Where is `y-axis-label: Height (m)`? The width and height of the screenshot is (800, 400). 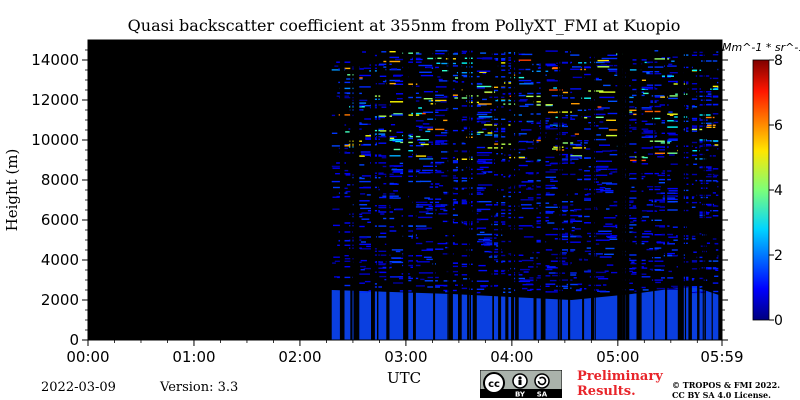 y-axis-label: Height (m) is located at coordinates (12, 190).